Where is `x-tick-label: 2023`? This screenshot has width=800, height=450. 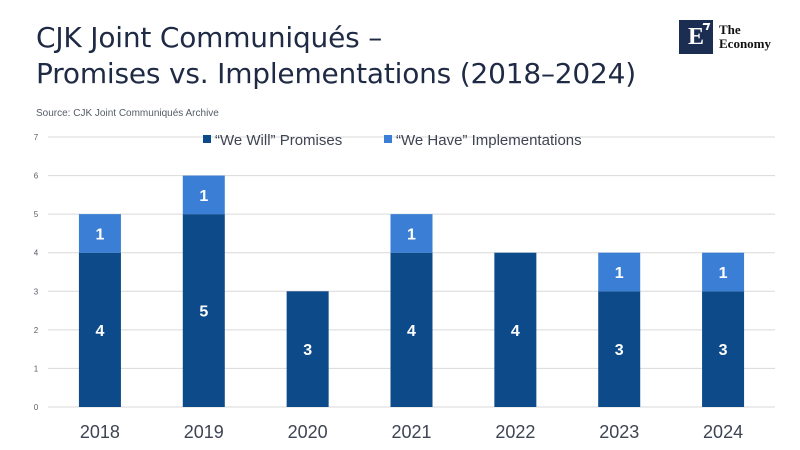
x-tick-label: 2023 is located at coordinates (619, 432).